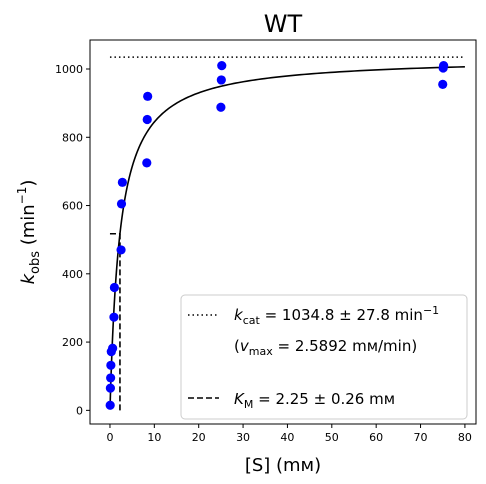 The height and width of the screenshot is (484, 486). What do you see at coordinates (199, 437) in the screenshot?
I see `x-tick-label: 20` at bounding box center [199, 437].